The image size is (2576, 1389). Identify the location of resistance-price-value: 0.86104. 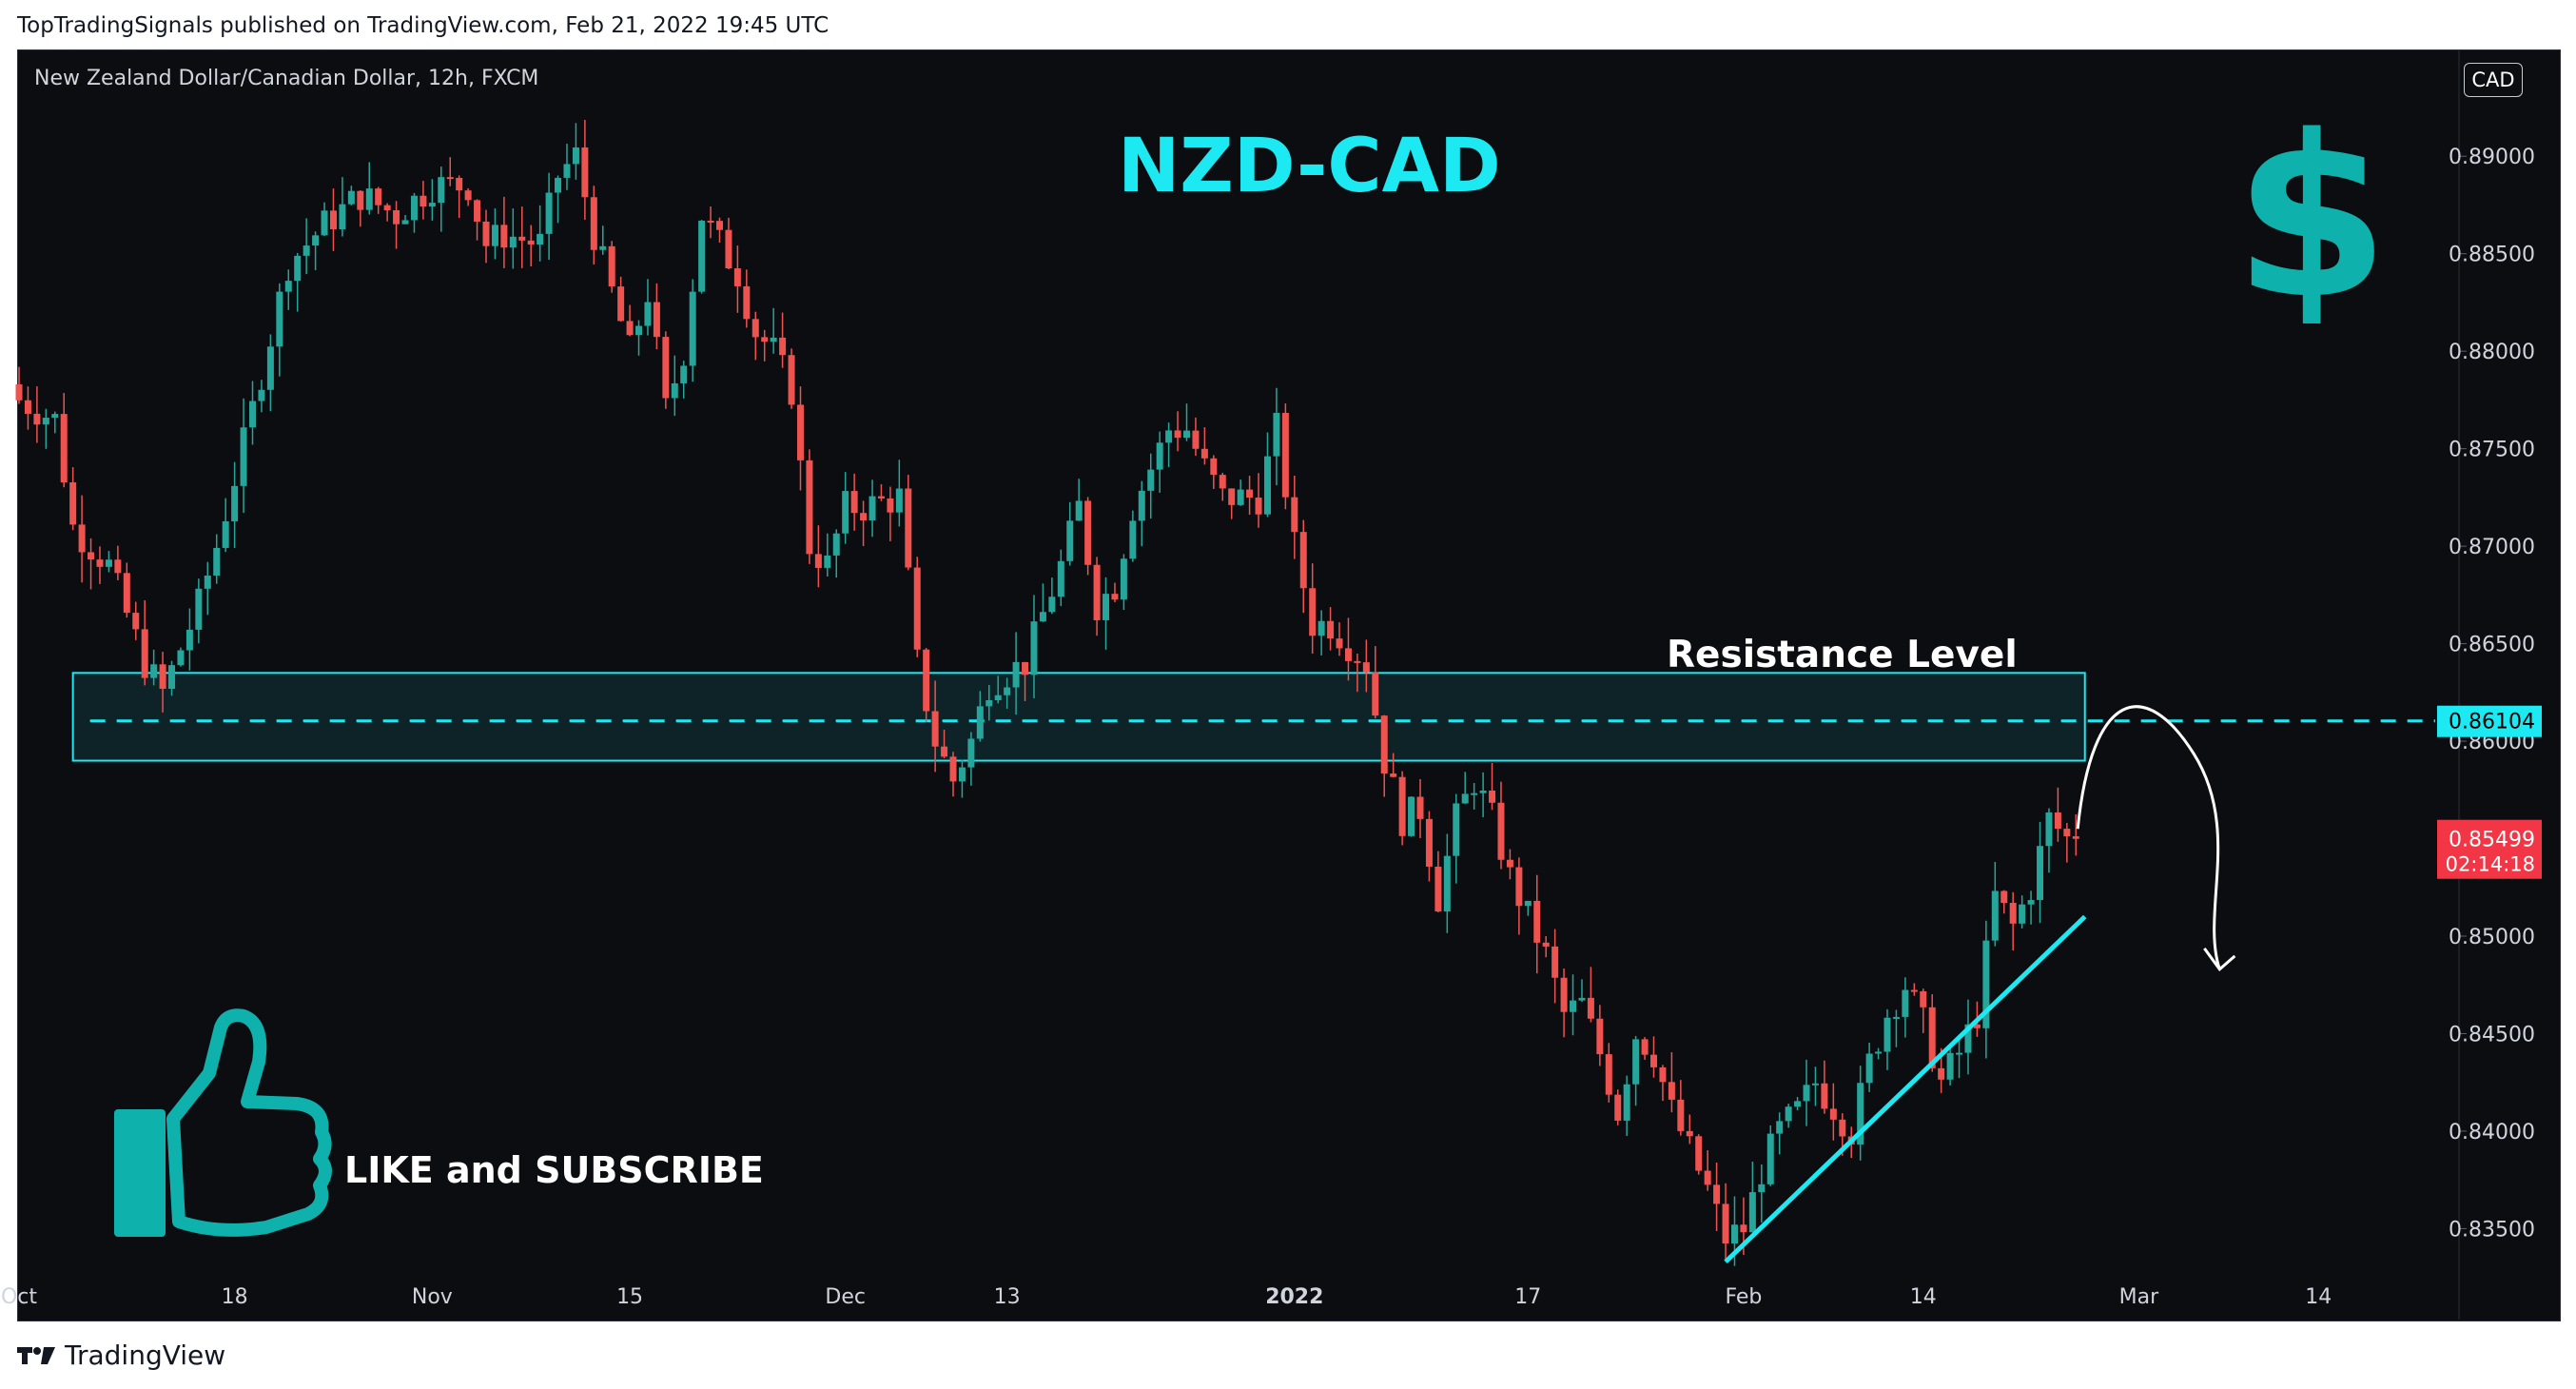
(2492, 722).